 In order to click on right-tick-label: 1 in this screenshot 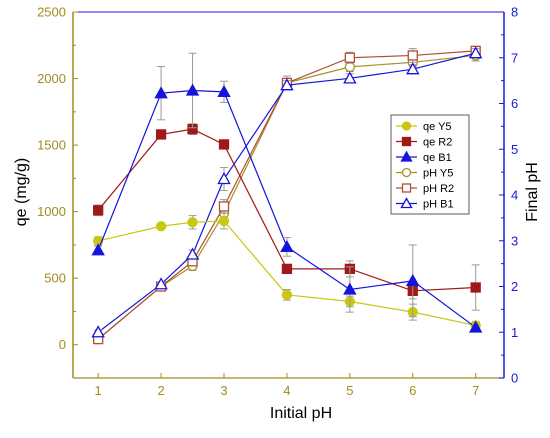, I will do `click(514, 332)`.